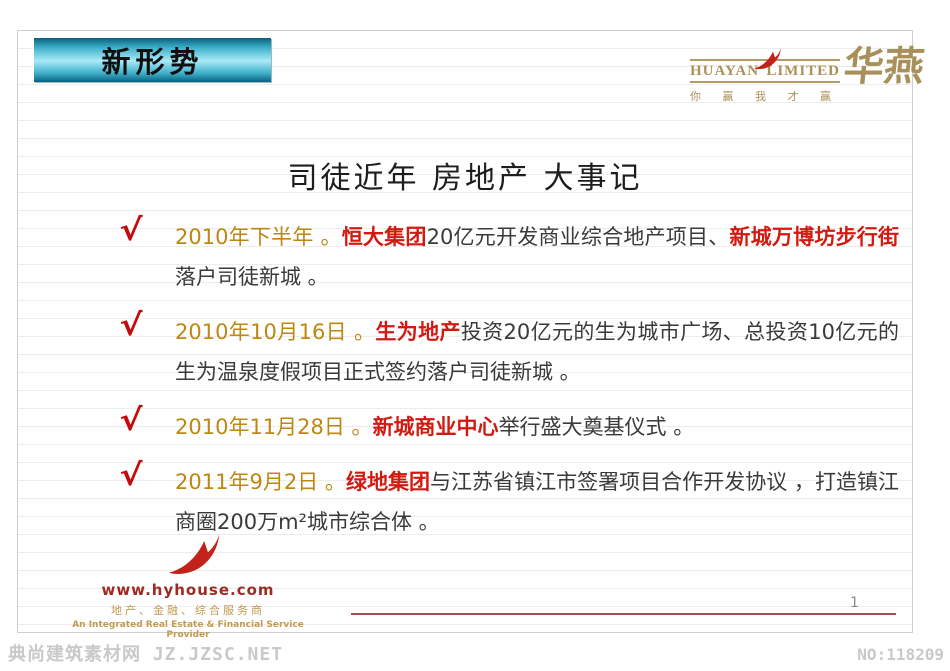 The image size is (950, 671). Describe the element at coordinates (803, 71) in the screenshot. I see `logo-name-right: LIMITED` at that location.